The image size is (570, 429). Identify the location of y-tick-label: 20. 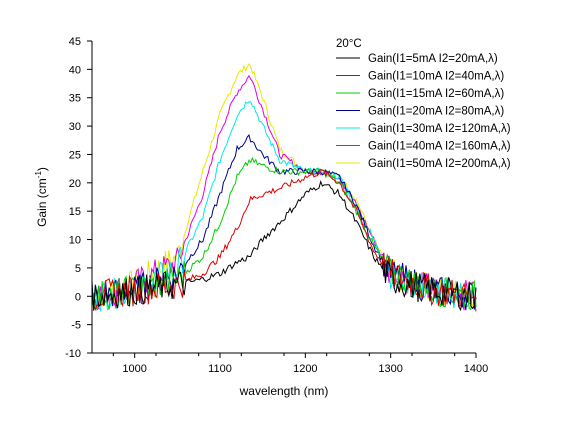
(75, 184).